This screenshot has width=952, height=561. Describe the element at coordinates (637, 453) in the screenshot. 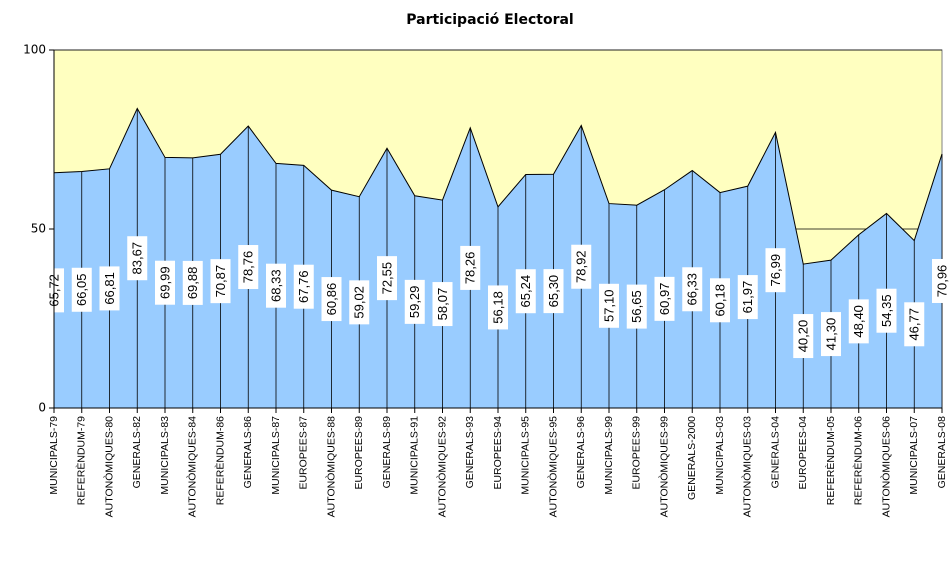

I see `x-tick-label: EUROPEES-99` at that location.